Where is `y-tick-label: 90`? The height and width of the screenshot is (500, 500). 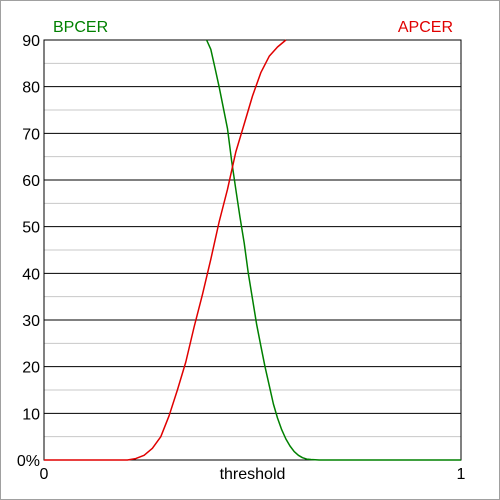 y-tick-label: 90 is located at coordinates (31, 41).